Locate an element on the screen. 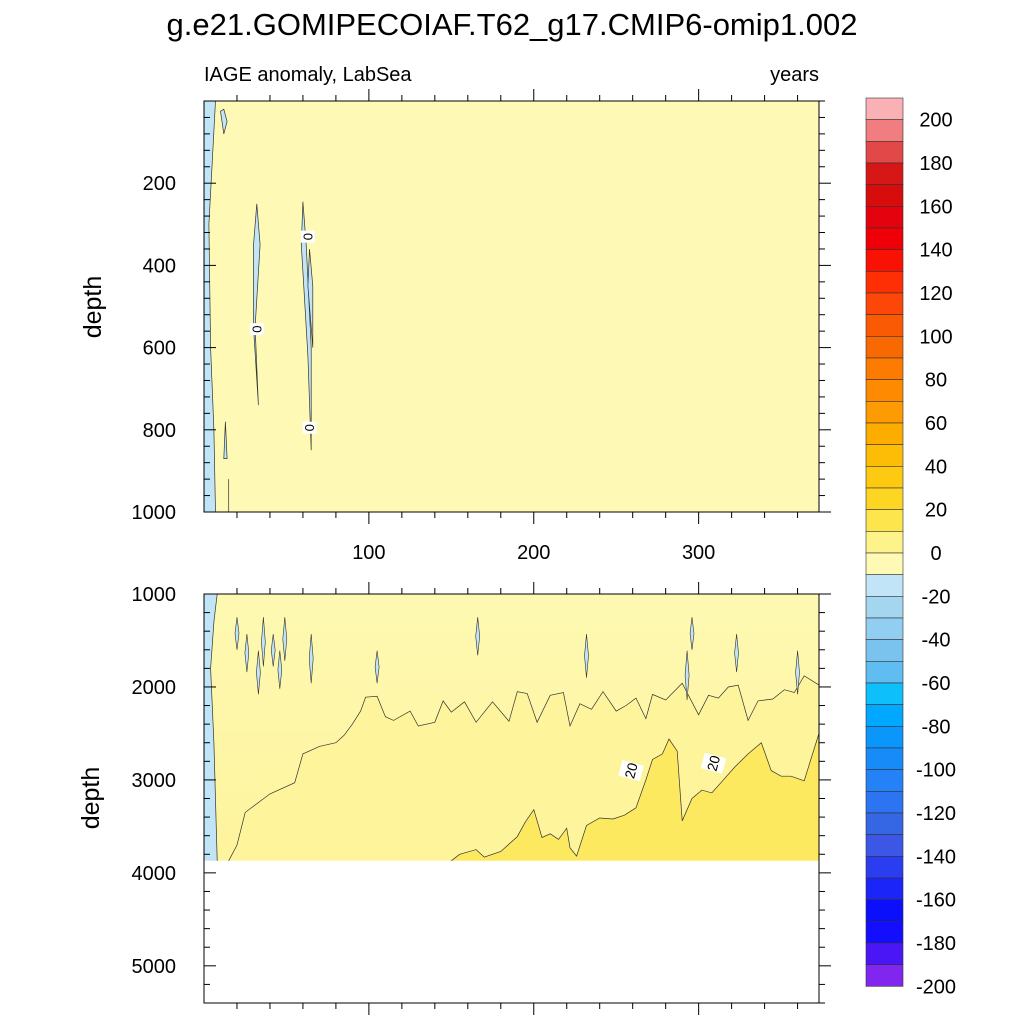 The image size is (1024, 1024). upper-y-tick-label-2: 600 is located at coordinates (159, 349).